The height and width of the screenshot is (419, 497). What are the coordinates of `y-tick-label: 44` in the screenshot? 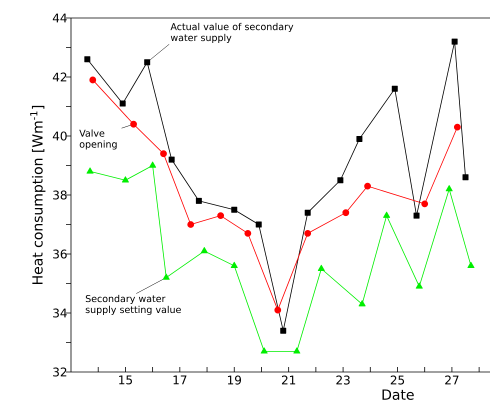 It's located at (59, 18).